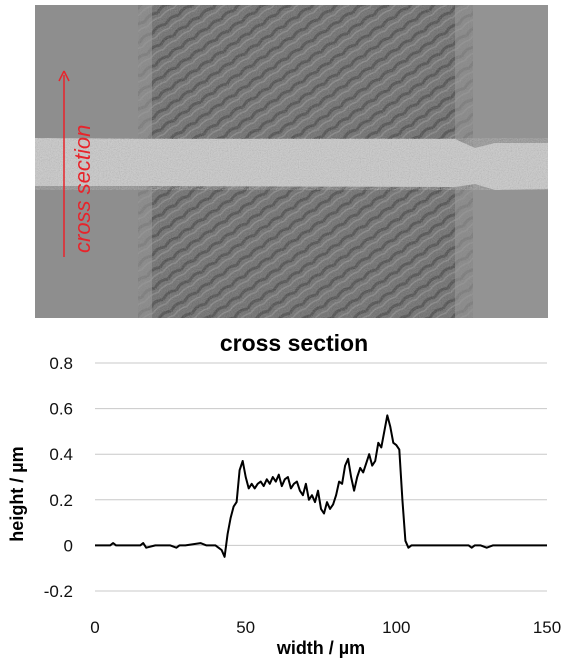 The height and width of the screenshot is (662, 571). What do you see at coordinates (325, 627) in the screenshot?
I see `x-tick-labels: 0 50 100 150` at bounding box center [325, 627].